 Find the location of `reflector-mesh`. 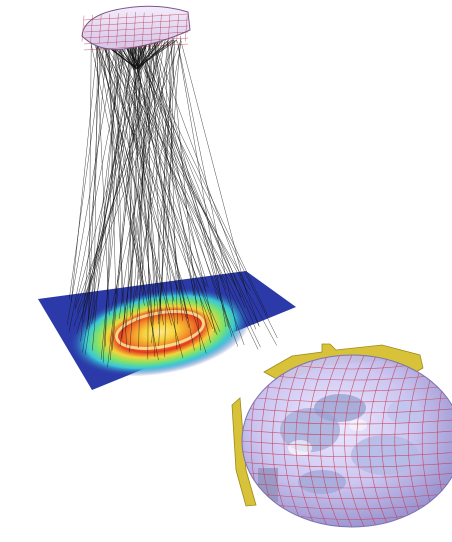

reflector-mesh is located at coordinates (135, 31).